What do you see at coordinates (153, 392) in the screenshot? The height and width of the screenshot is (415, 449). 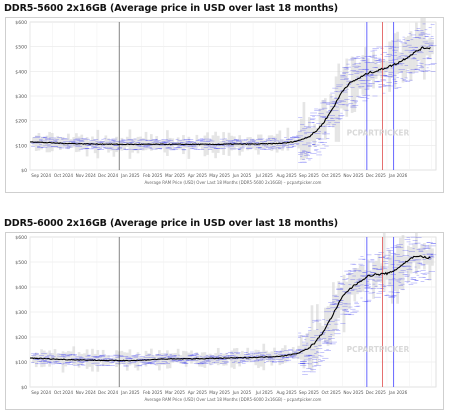 I see `x-tick-label: Feb 2025` at bounding box center [153, 392].